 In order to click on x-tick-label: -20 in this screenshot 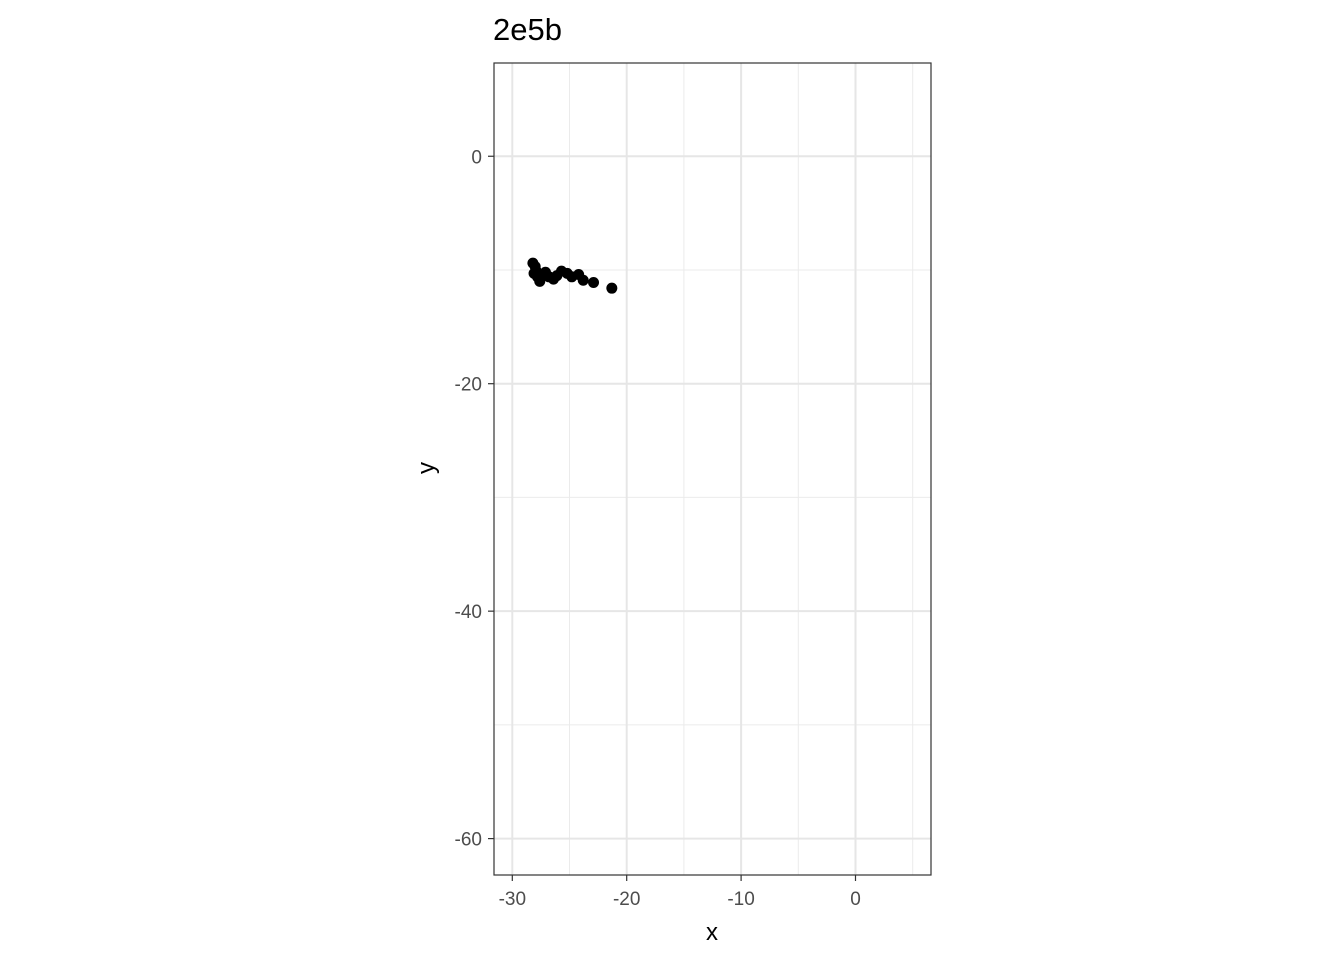, I will do `click(626, 899)`.